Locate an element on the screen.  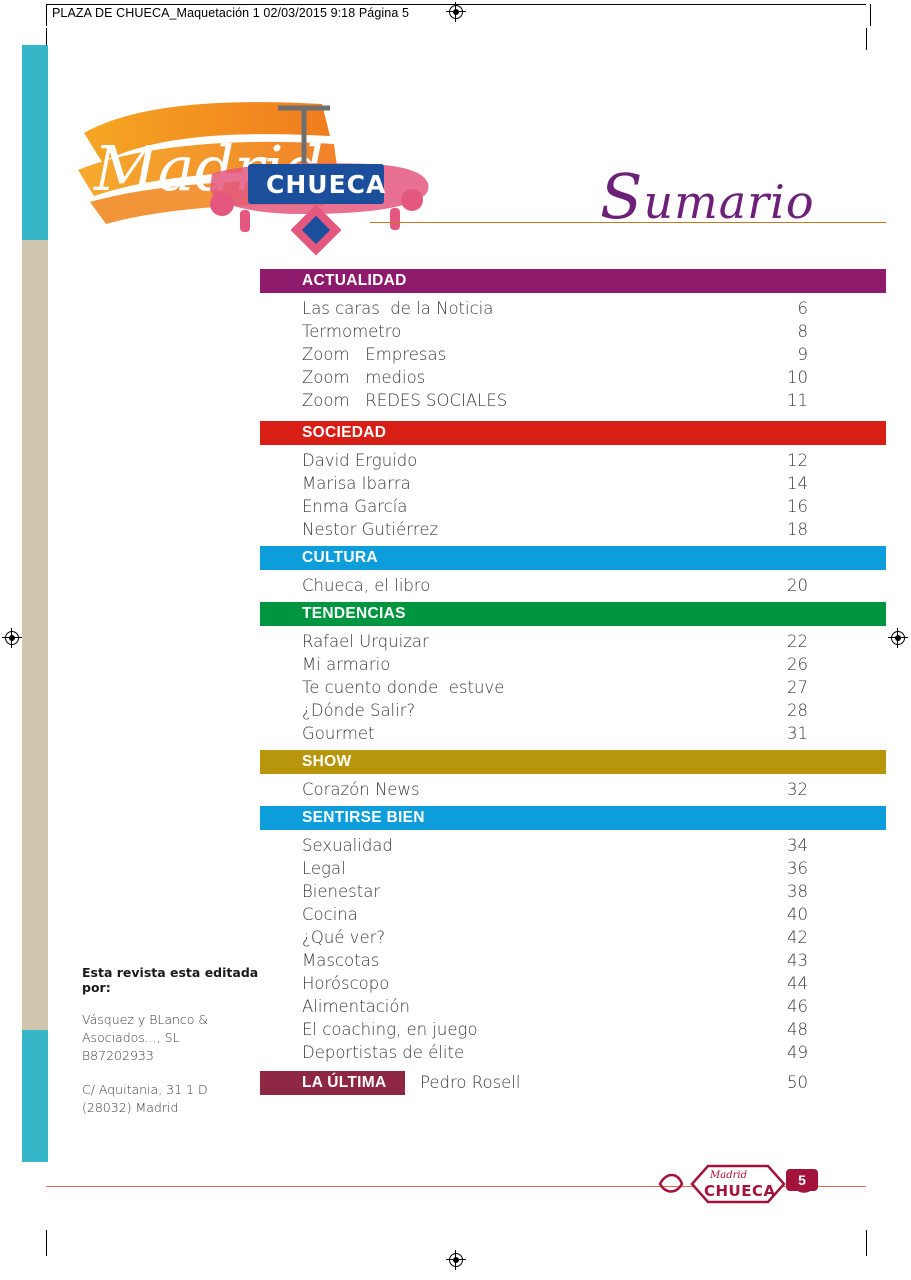
toc-entry: ¿Qué ver? 42 is located at coordinates (594, 937).